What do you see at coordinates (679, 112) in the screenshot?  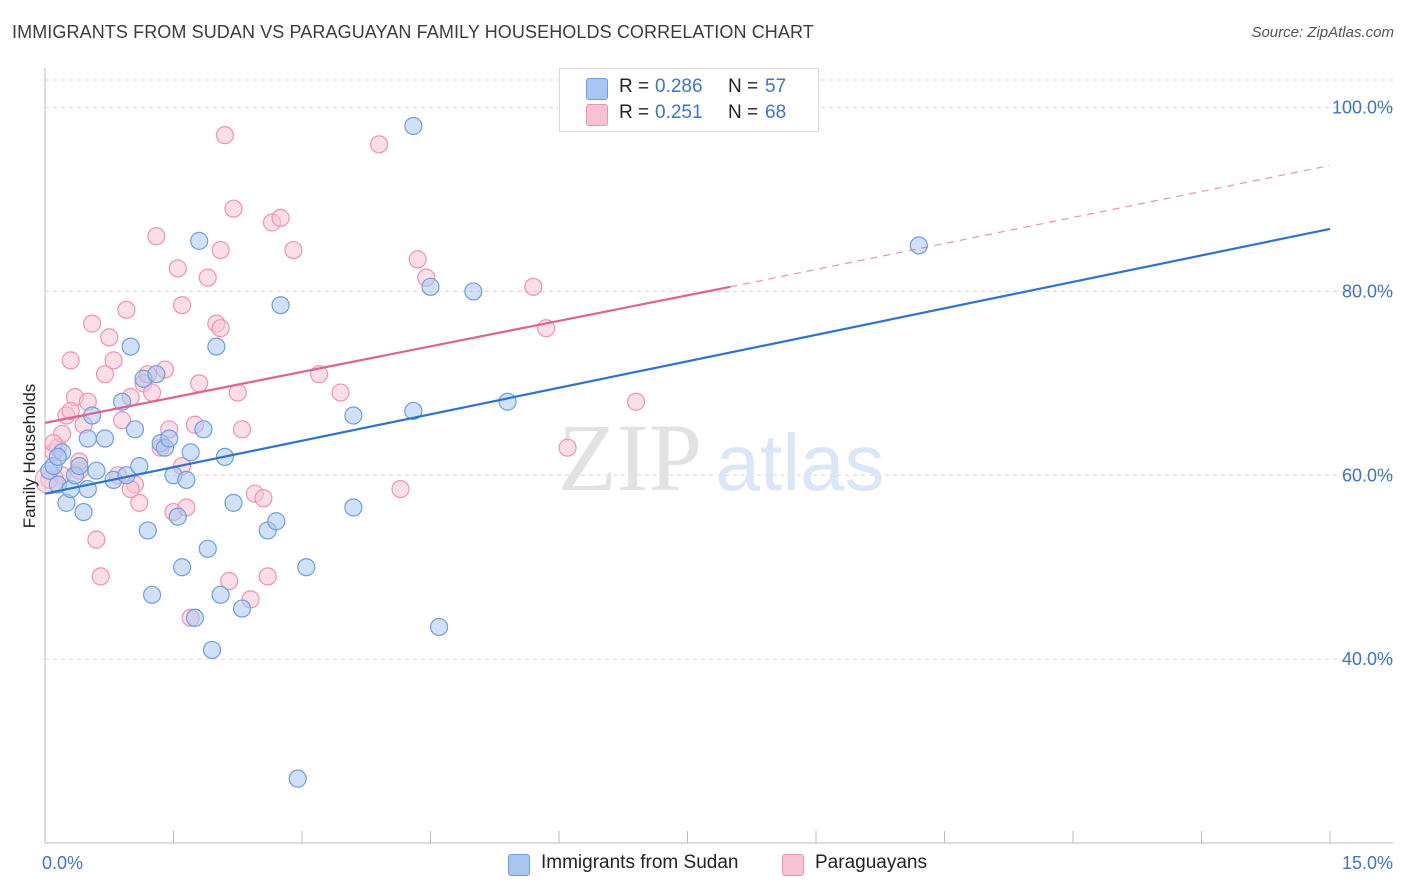 I see `legend-r-value: 0.251` at bounding box center [679, 112].